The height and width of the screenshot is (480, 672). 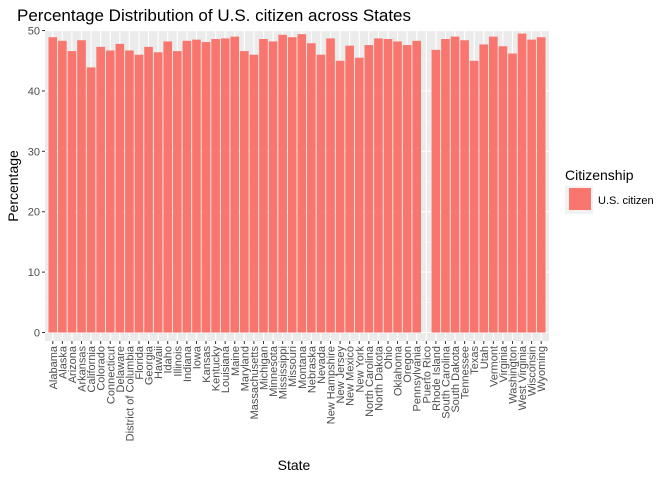 I want to click on x-tick-label: Texas, so click(x=475, y=360).